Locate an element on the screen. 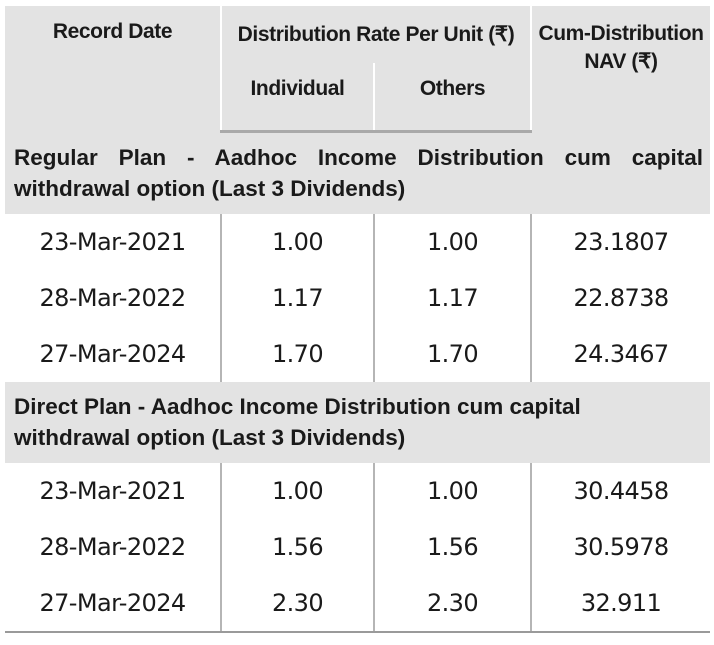 Image resolution: width=714 pixels, height=645 pixels. table-row: 23-Mar-2021 1.00 1.00 23.1807 is located at coordinates (358, 242).